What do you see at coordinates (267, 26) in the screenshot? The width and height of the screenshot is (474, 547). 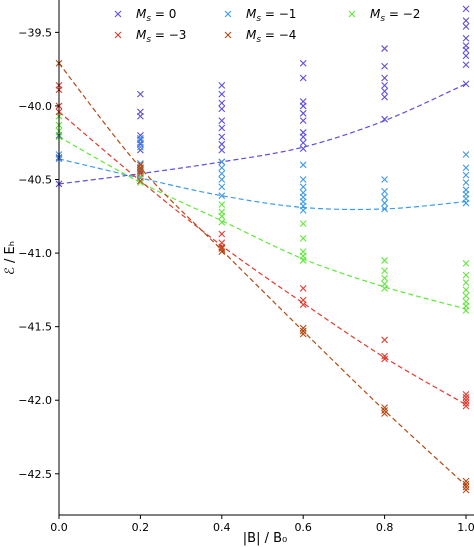 I see `legend: Ms = 0 Ms = −1 Ms = −2 Ms = −3 Ms = −4` at bounding box center [267, 26].